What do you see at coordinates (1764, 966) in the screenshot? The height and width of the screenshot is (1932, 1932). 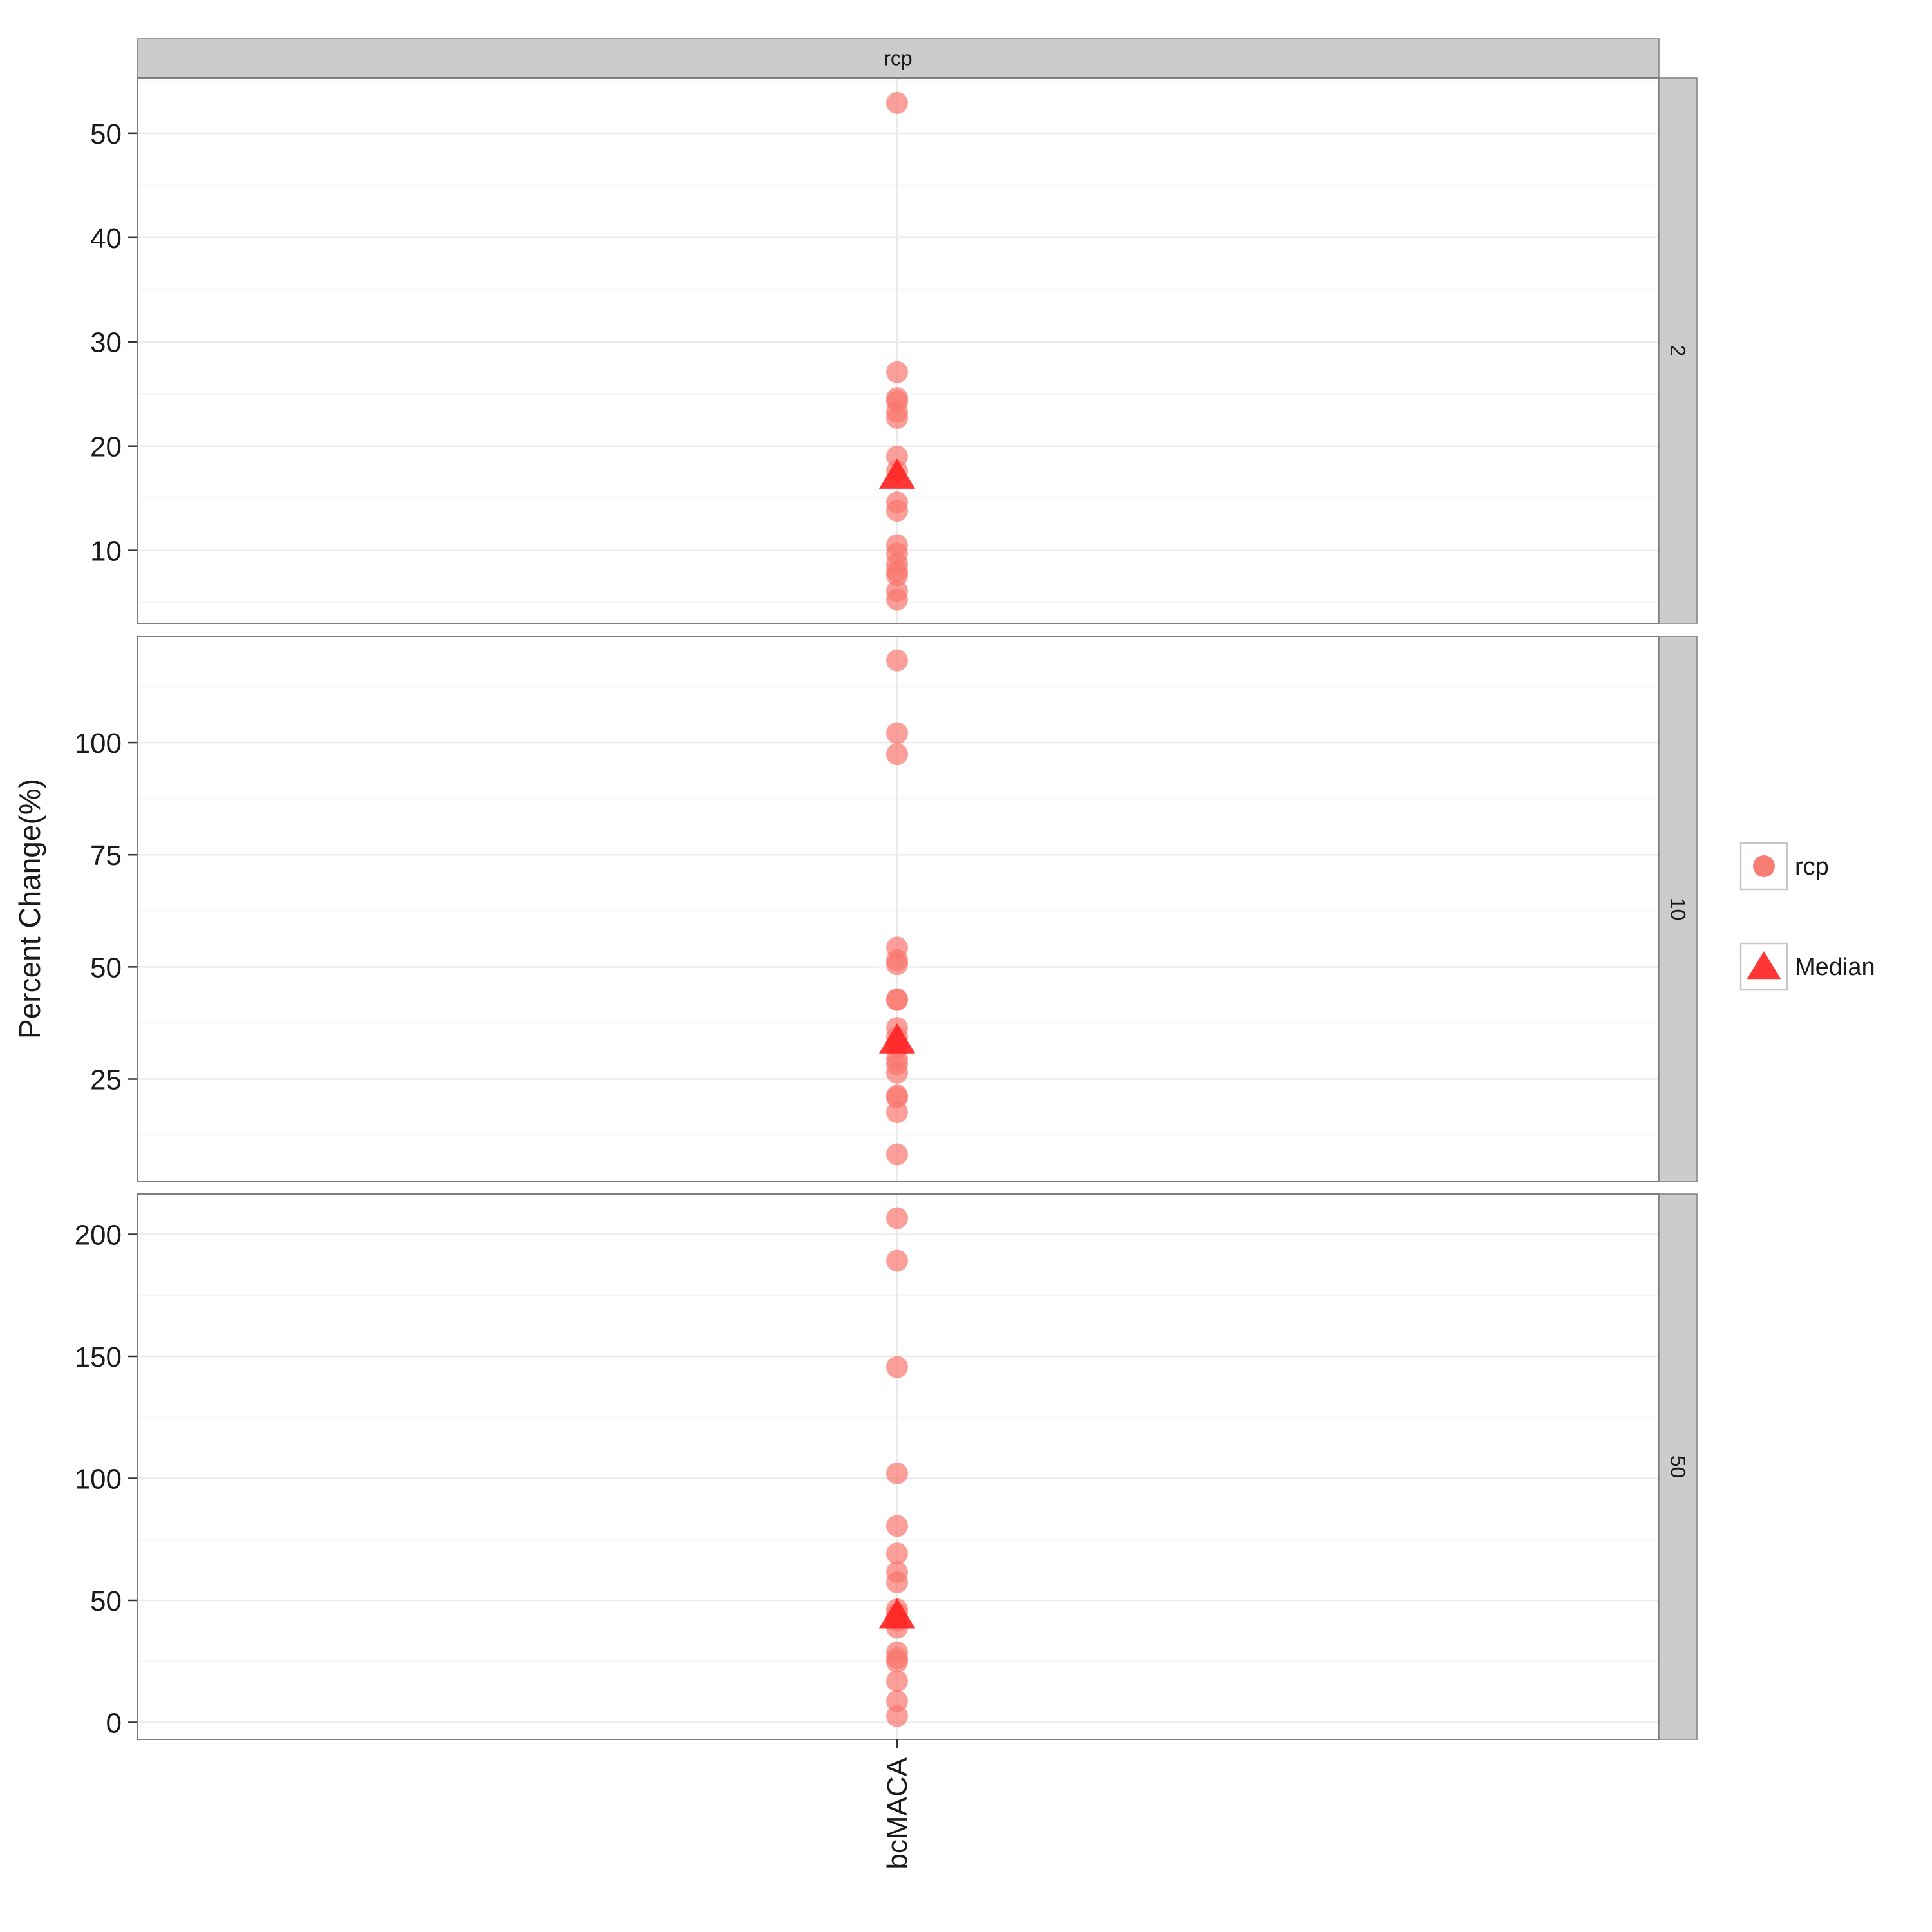 I see `legend-triangle-icon` at bounding box center [1764, 966].